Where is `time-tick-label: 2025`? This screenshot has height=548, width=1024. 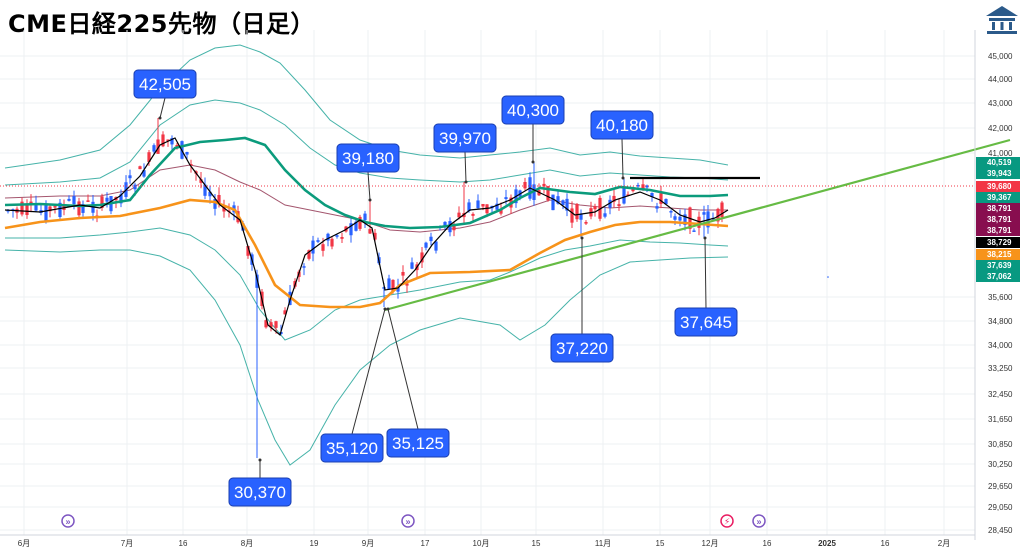
time-tick-label: 2025 is located at coordinates (827, 543).